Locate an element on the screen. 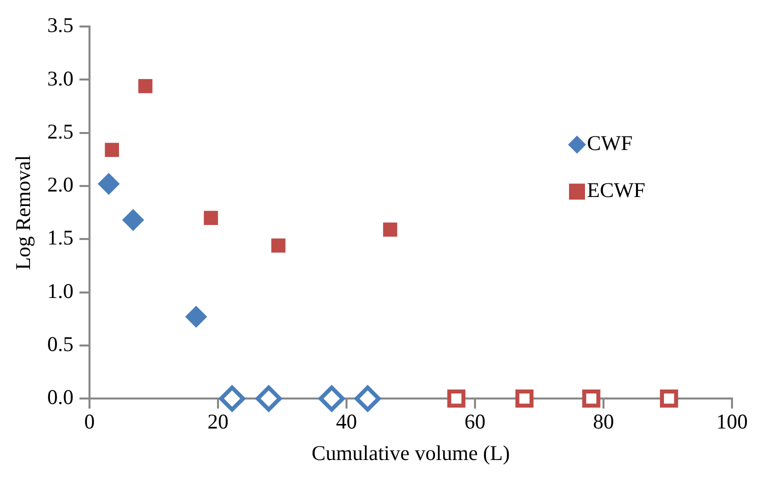 The height and width of the screenshot is (479, 760). y-axis-title: Log Removal is located at coordinates (23, 212).